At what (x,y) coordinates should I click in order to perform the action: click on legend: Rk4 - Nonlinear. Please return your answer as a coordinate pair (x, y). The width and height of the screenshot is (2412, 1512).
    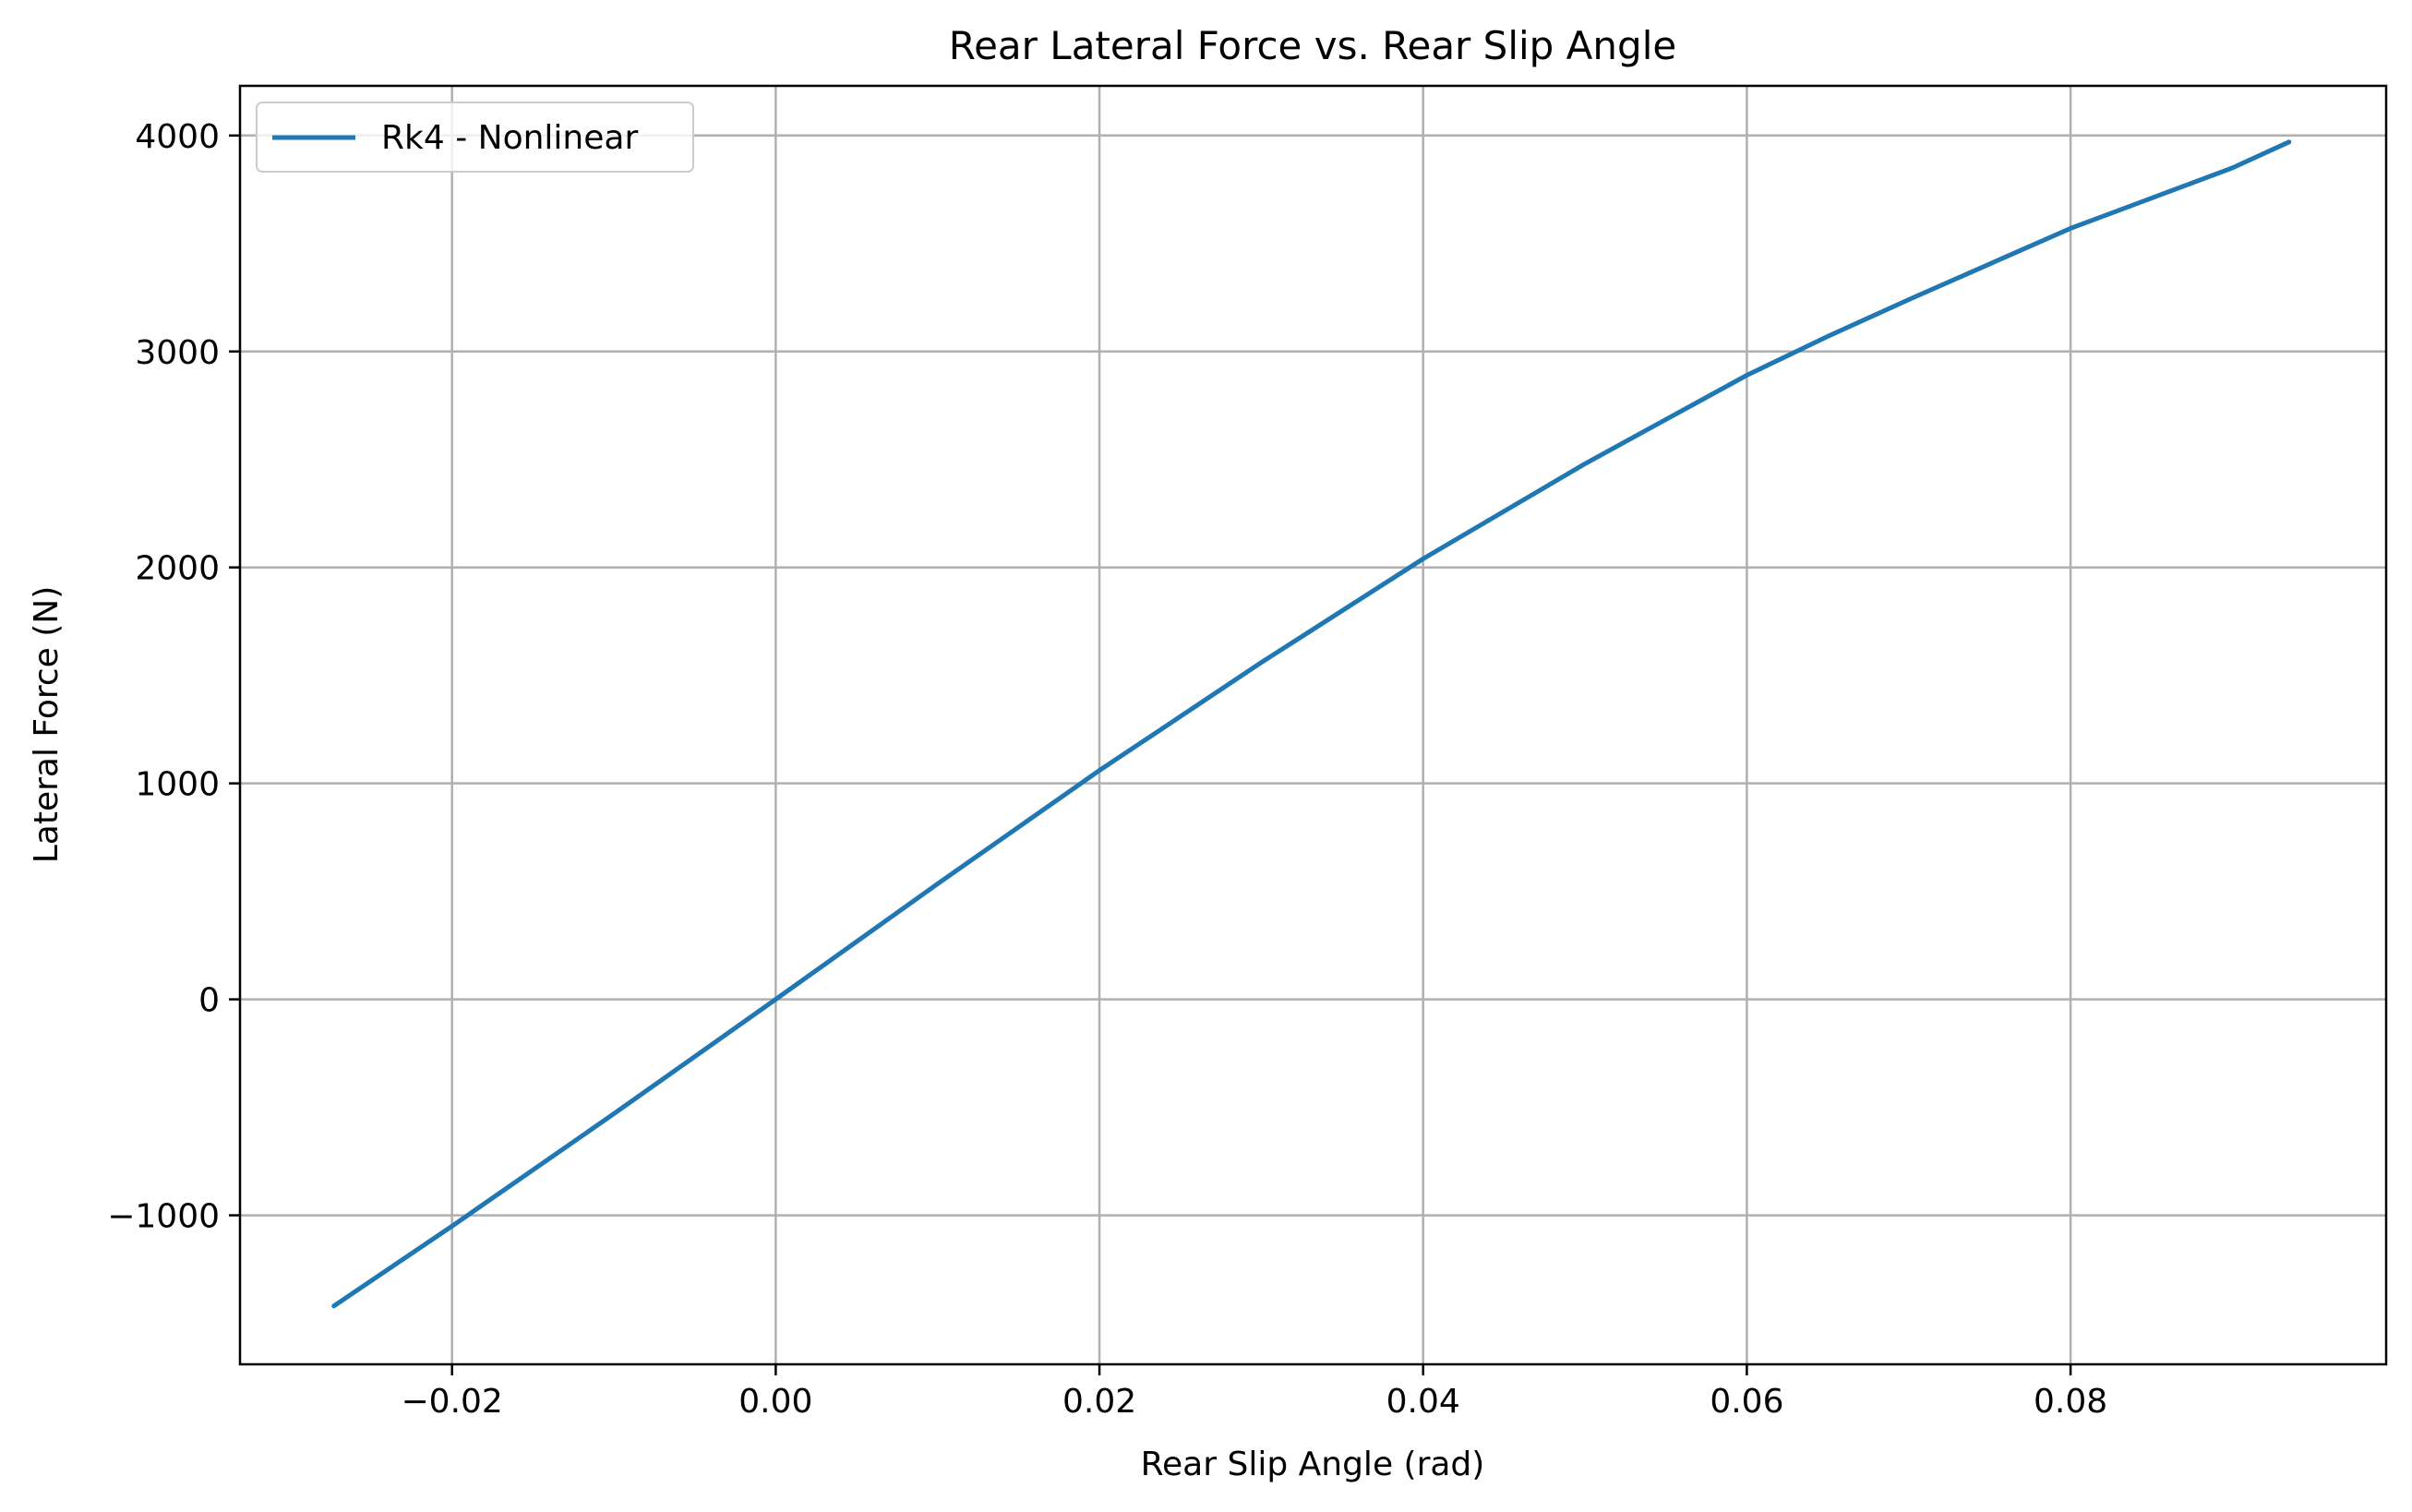
    Looking at the image, I should click on (475, 137).